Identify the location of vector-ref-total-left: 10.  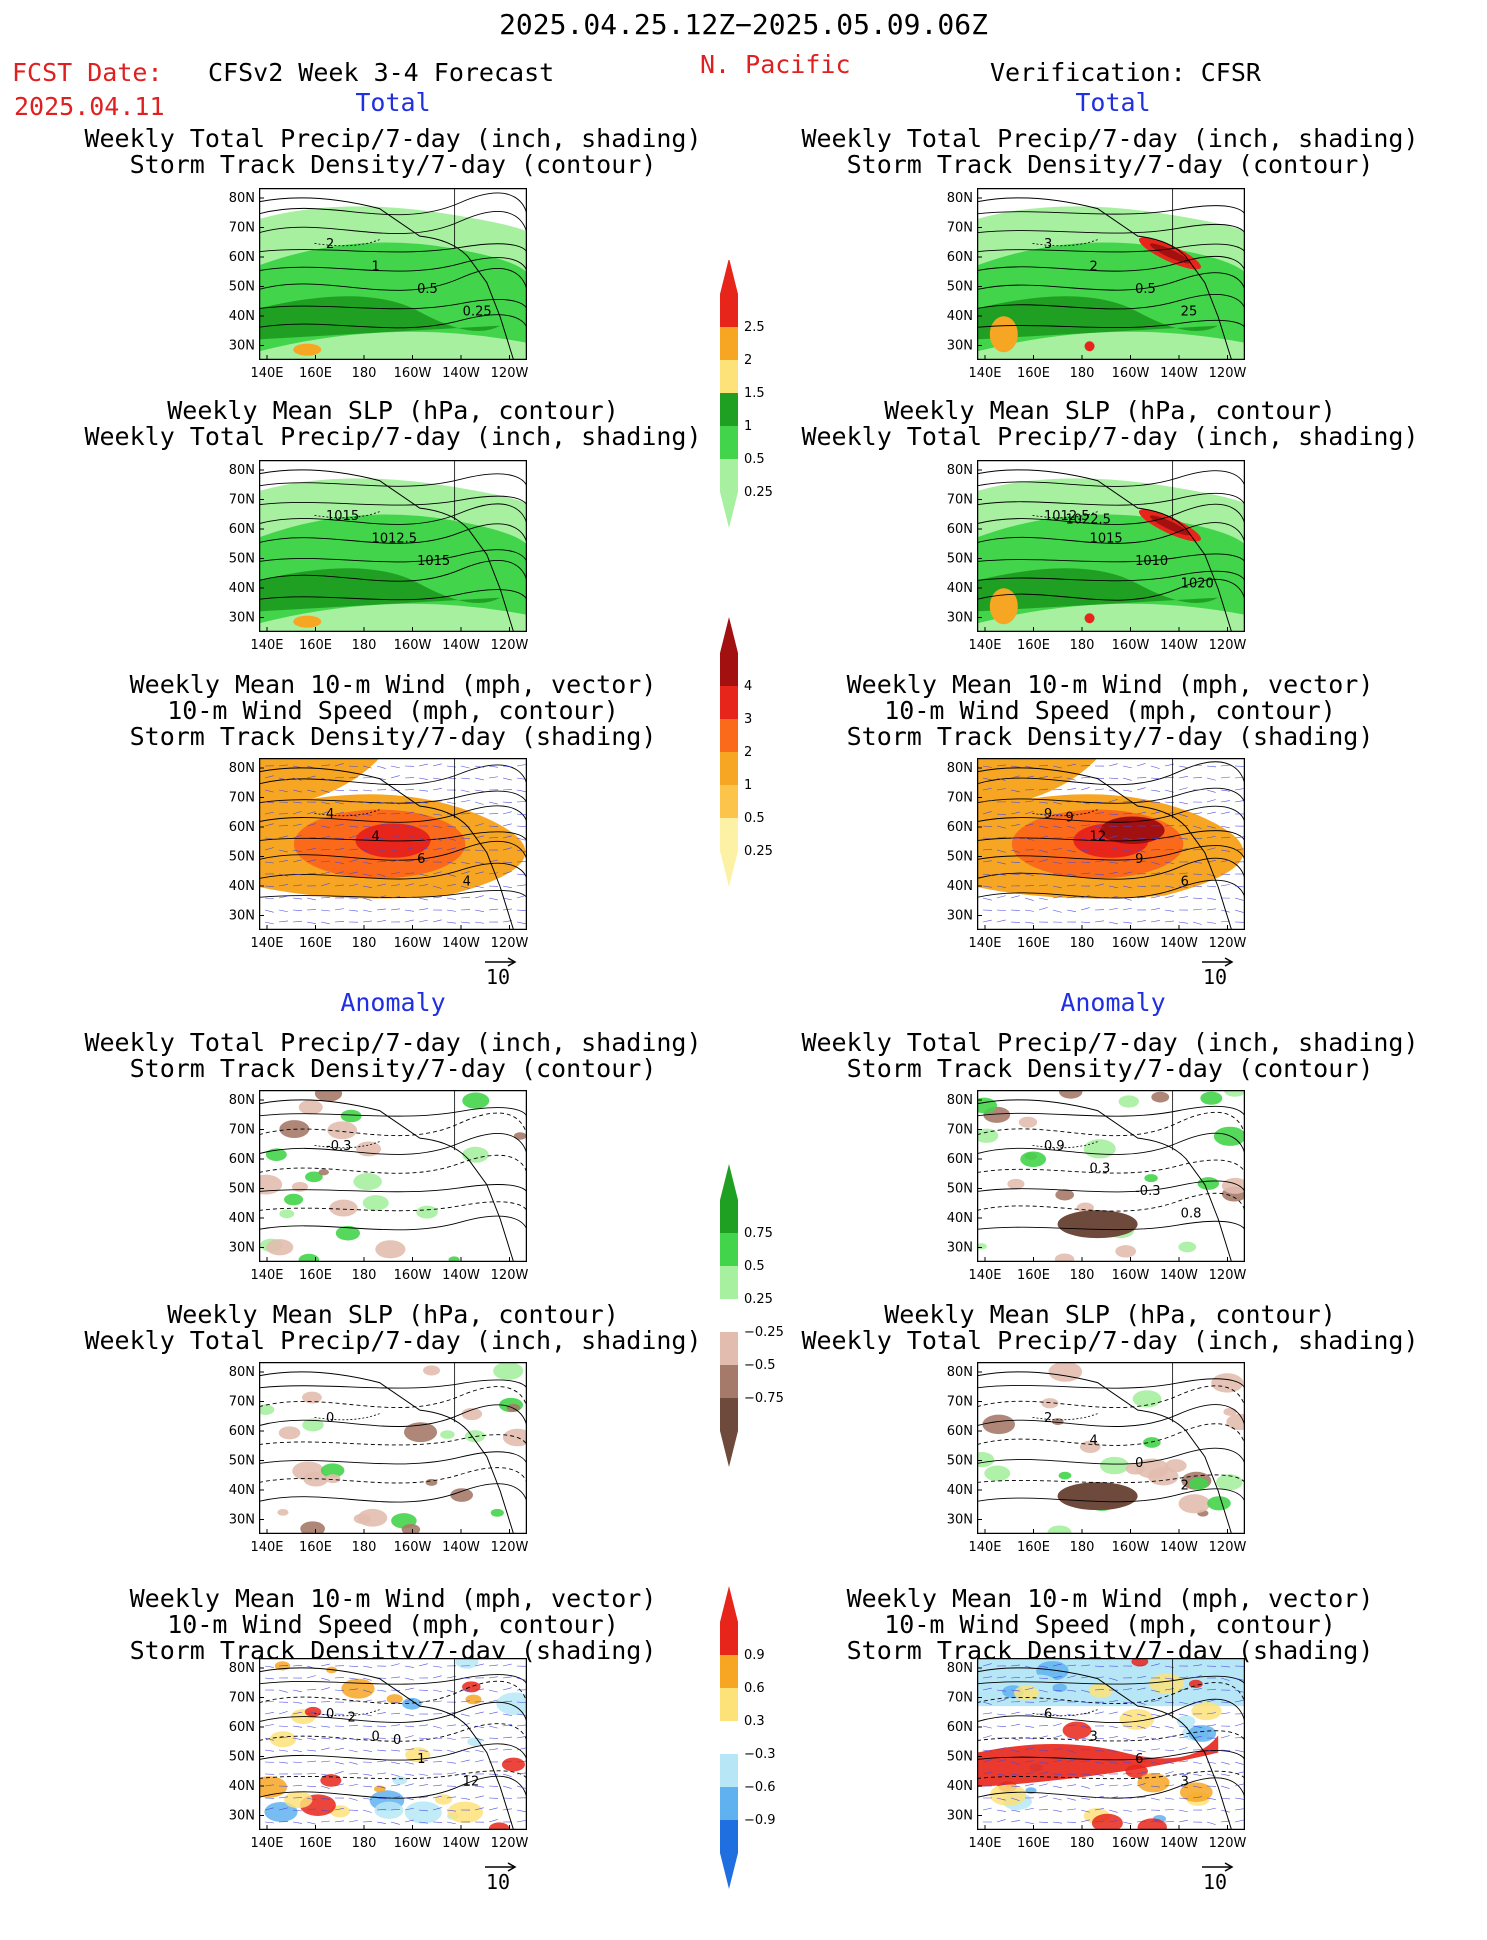
(498, 977).